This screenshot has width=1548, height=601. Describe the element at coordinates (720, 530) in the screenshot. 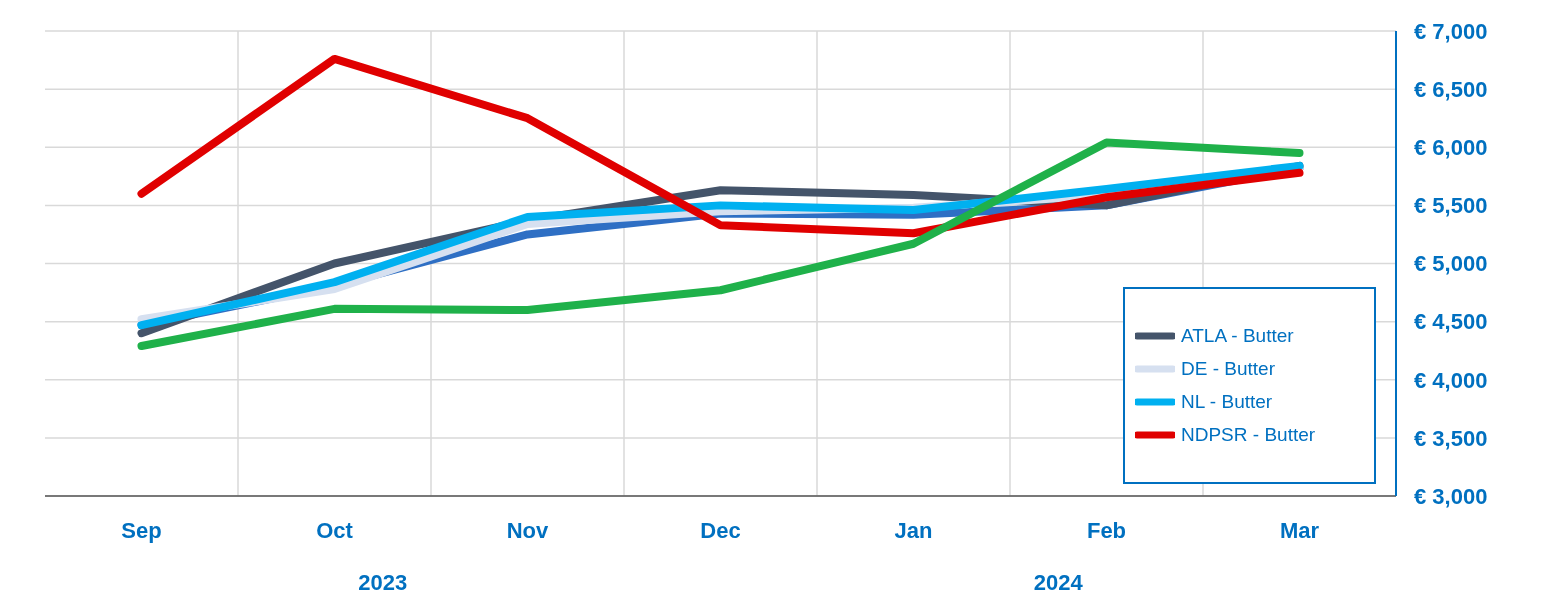

I see `x-tick-label: Dec` at that location.